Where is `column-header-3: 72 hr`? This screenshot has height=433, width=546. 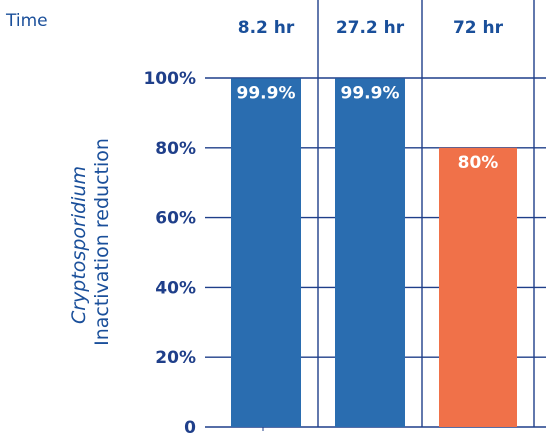
column-header-3: 72 hr is located at coordinates (478, 28).